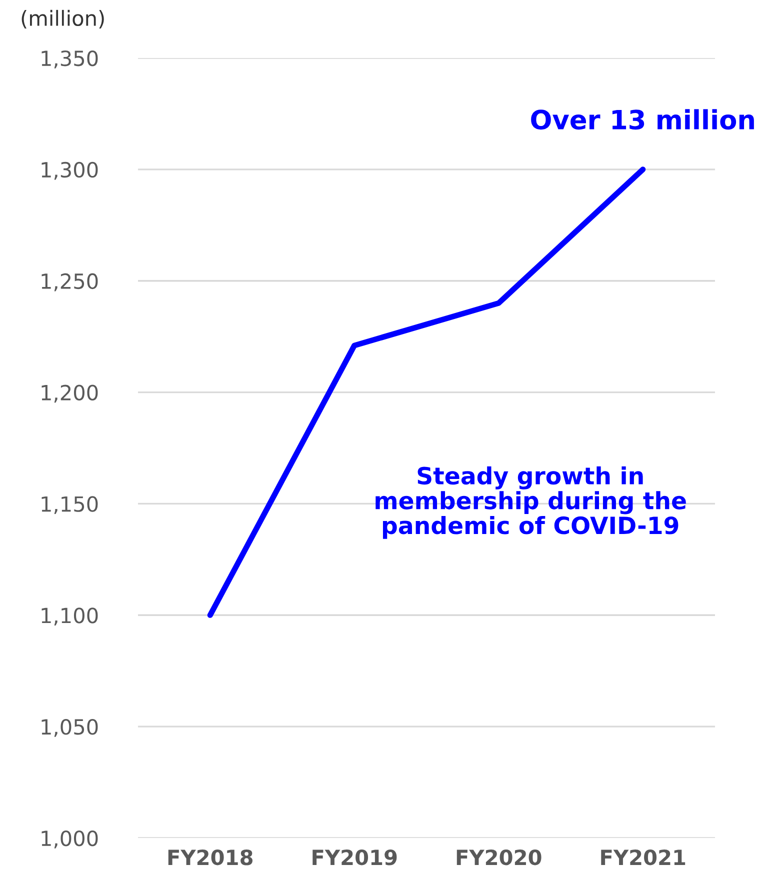 Image resolution: width=766 pixels, height=889 pixels. Describe the element at coordinates (70, 839) in the screenshot. I see `y-tick-label: 1,000` at that location.